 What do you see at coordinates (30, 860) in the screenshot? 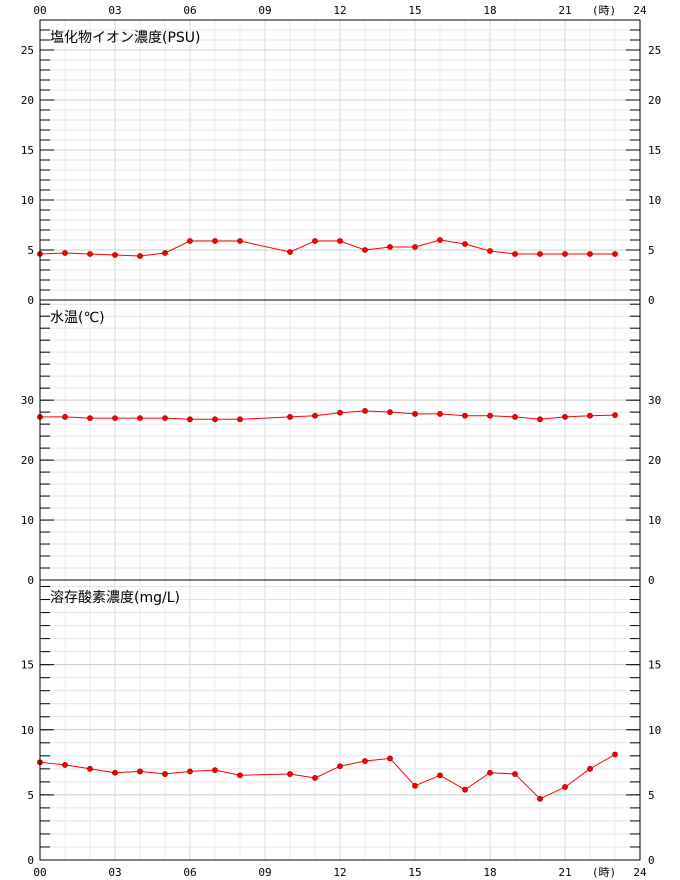
I see `y-tick-label-left: 0` at bounding box center [30, 860].